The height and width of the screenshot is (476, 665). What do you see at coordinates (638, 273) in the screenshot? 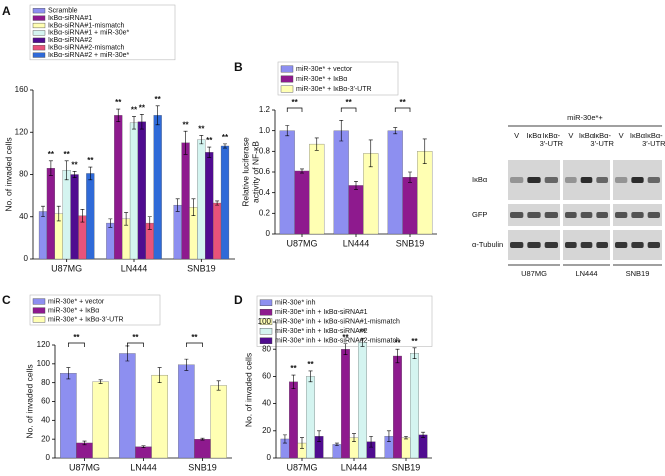
I see `group-label: SNB19` at bounding box center [638, 273].